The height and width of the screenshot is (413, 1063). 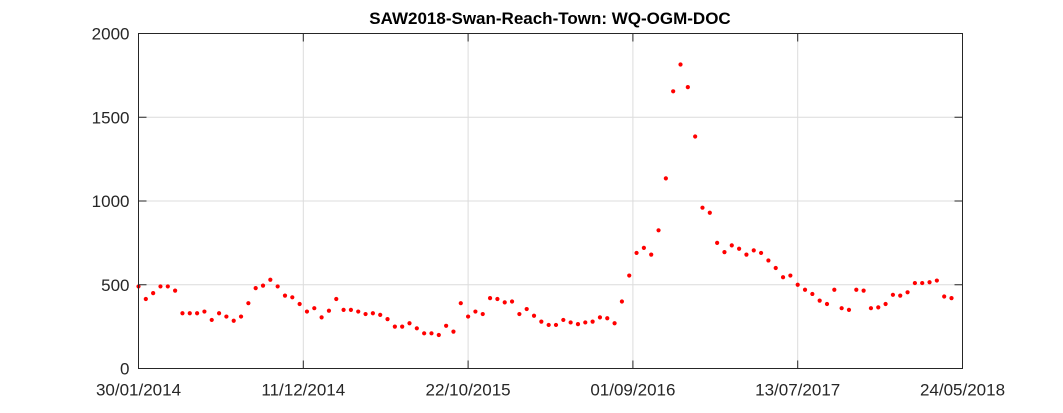 I want to click on y-tick-label: 0, so click(x=124, y=369).